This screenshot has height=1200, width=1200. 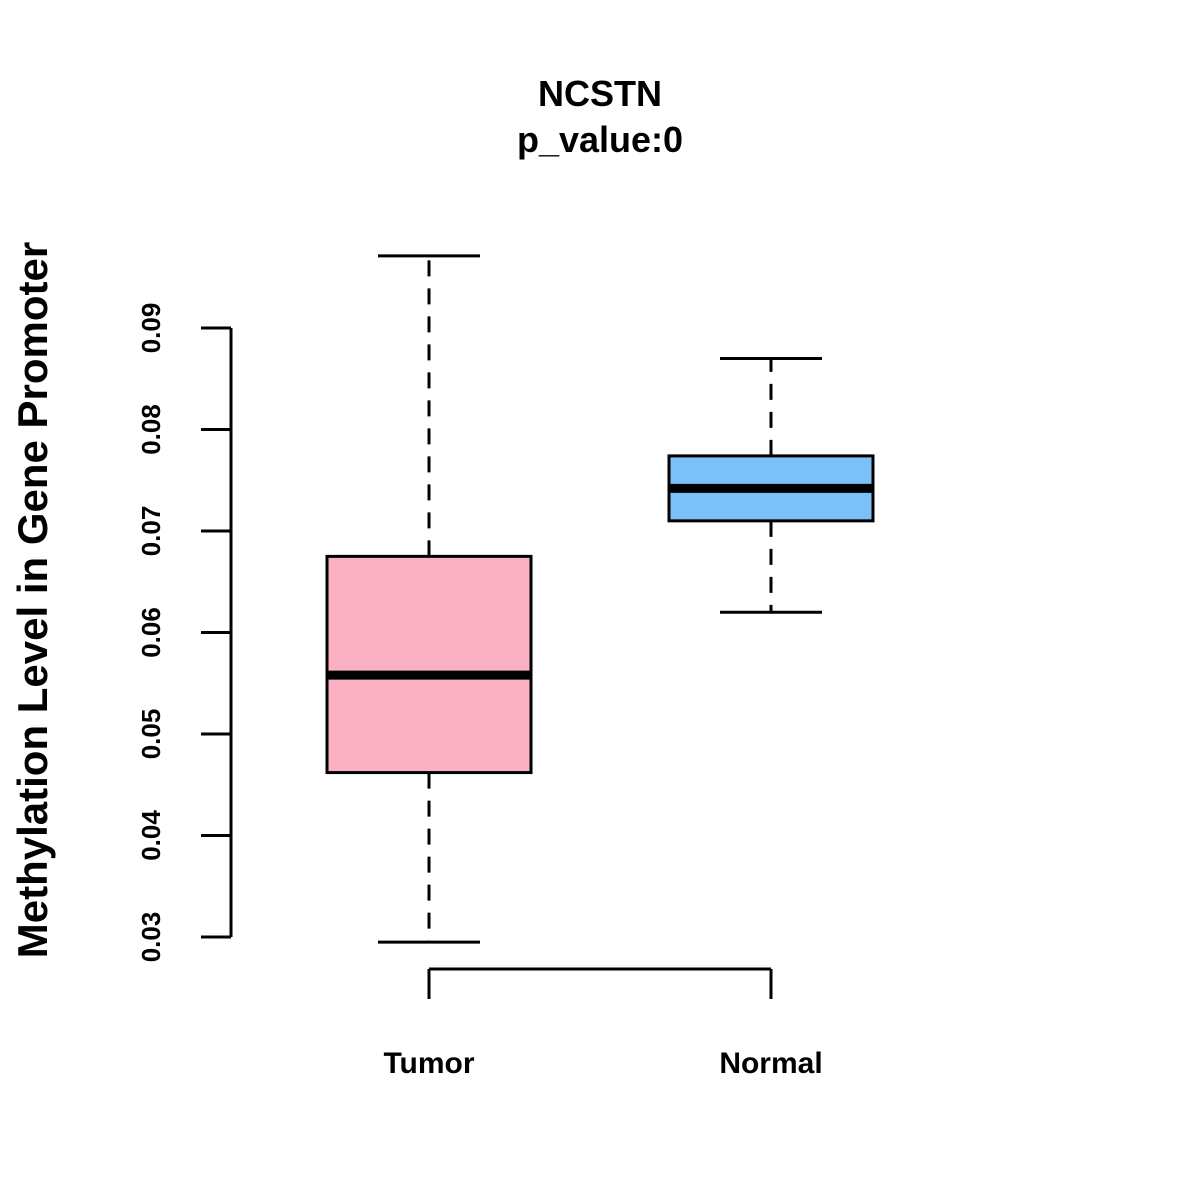 What do you see at coordinates (151, 429) in the screenshot?
I see `y-tick-label: 0.08` at bounding box center [151, 429].